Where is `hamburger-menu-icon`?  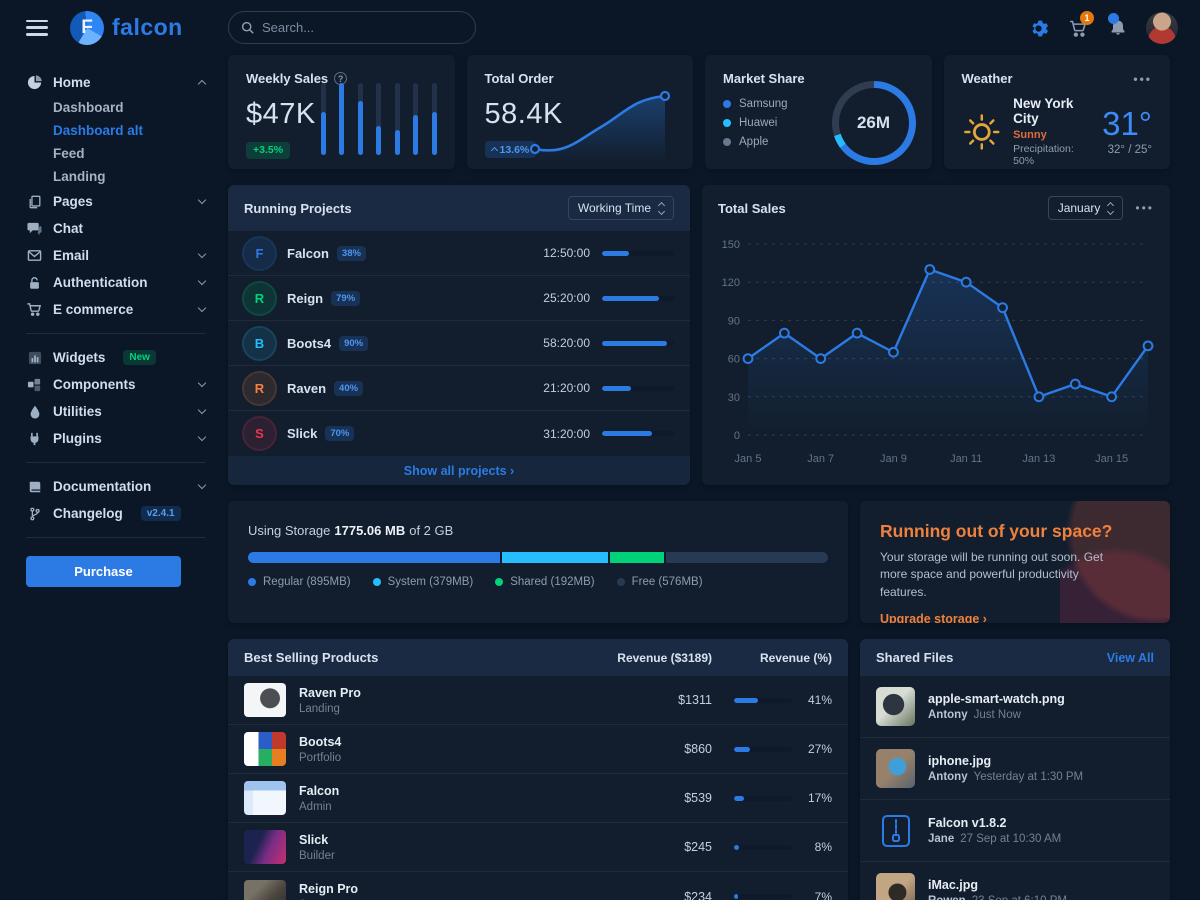 hamburger-menu-icon is located at coordinates (37, 27).